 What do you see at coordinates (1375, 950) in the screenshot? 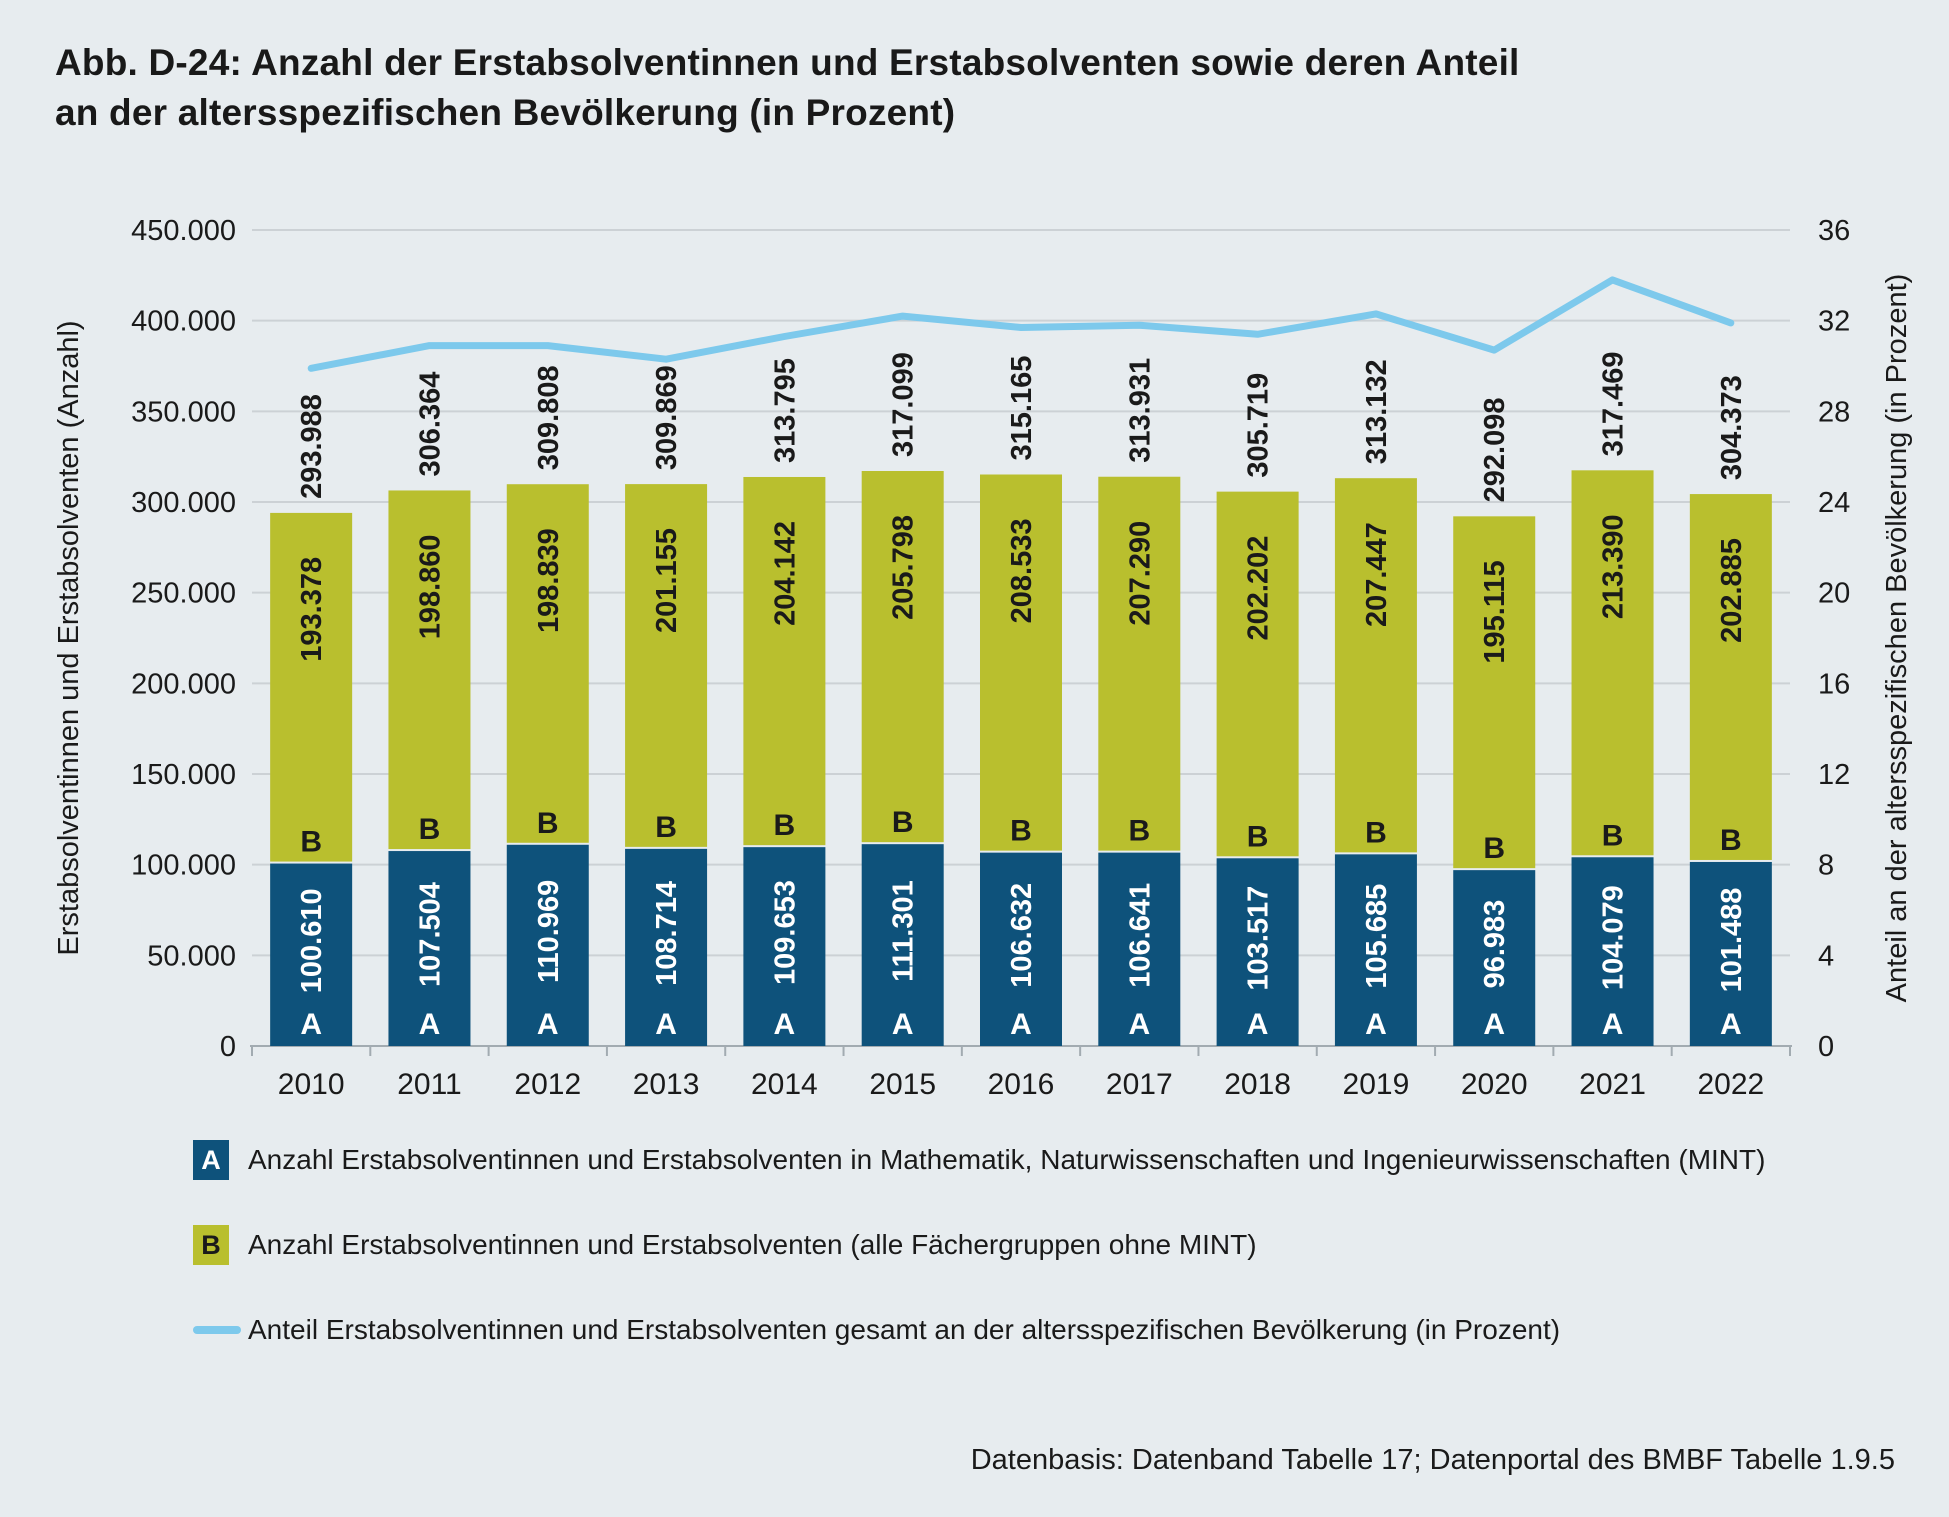
I see `bar-segment-a-2019` at bounding box center [1375, 950].